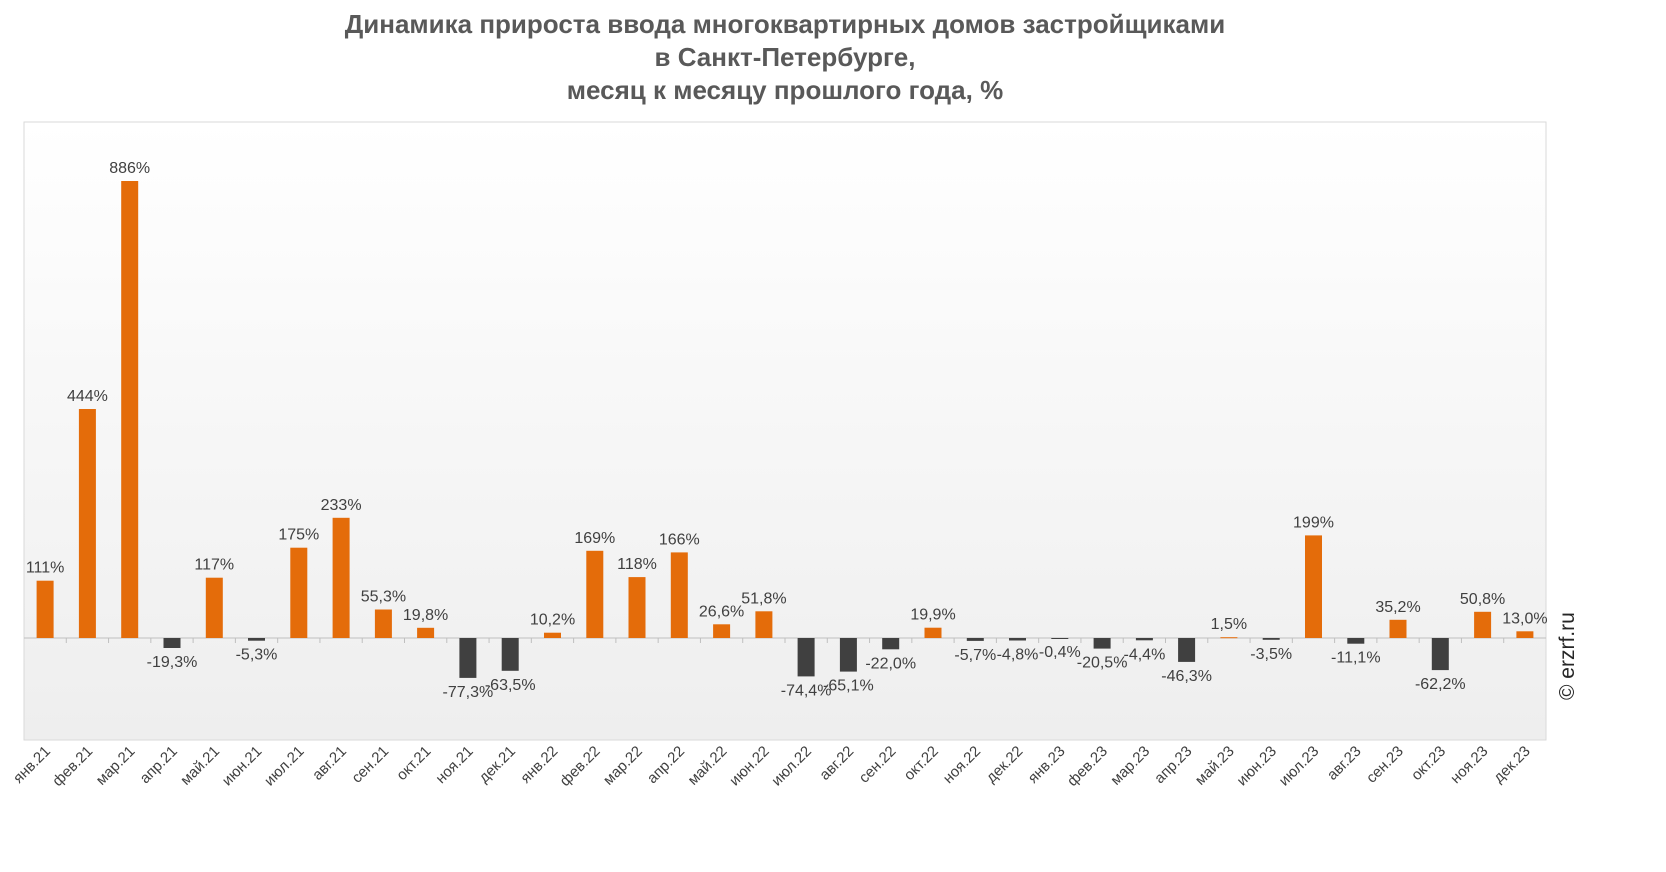 The height and width of the screenshot is (872, 1666). I want to click on bar-июн.21, so click(256, 639).